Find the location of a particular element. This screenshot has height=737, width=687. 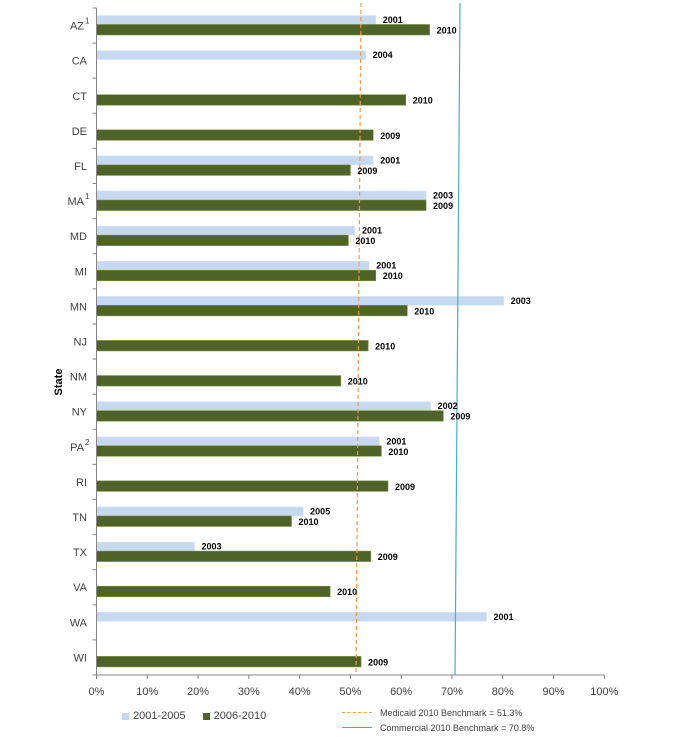

category-label-mn: MN is located at coordinates (78, 307).